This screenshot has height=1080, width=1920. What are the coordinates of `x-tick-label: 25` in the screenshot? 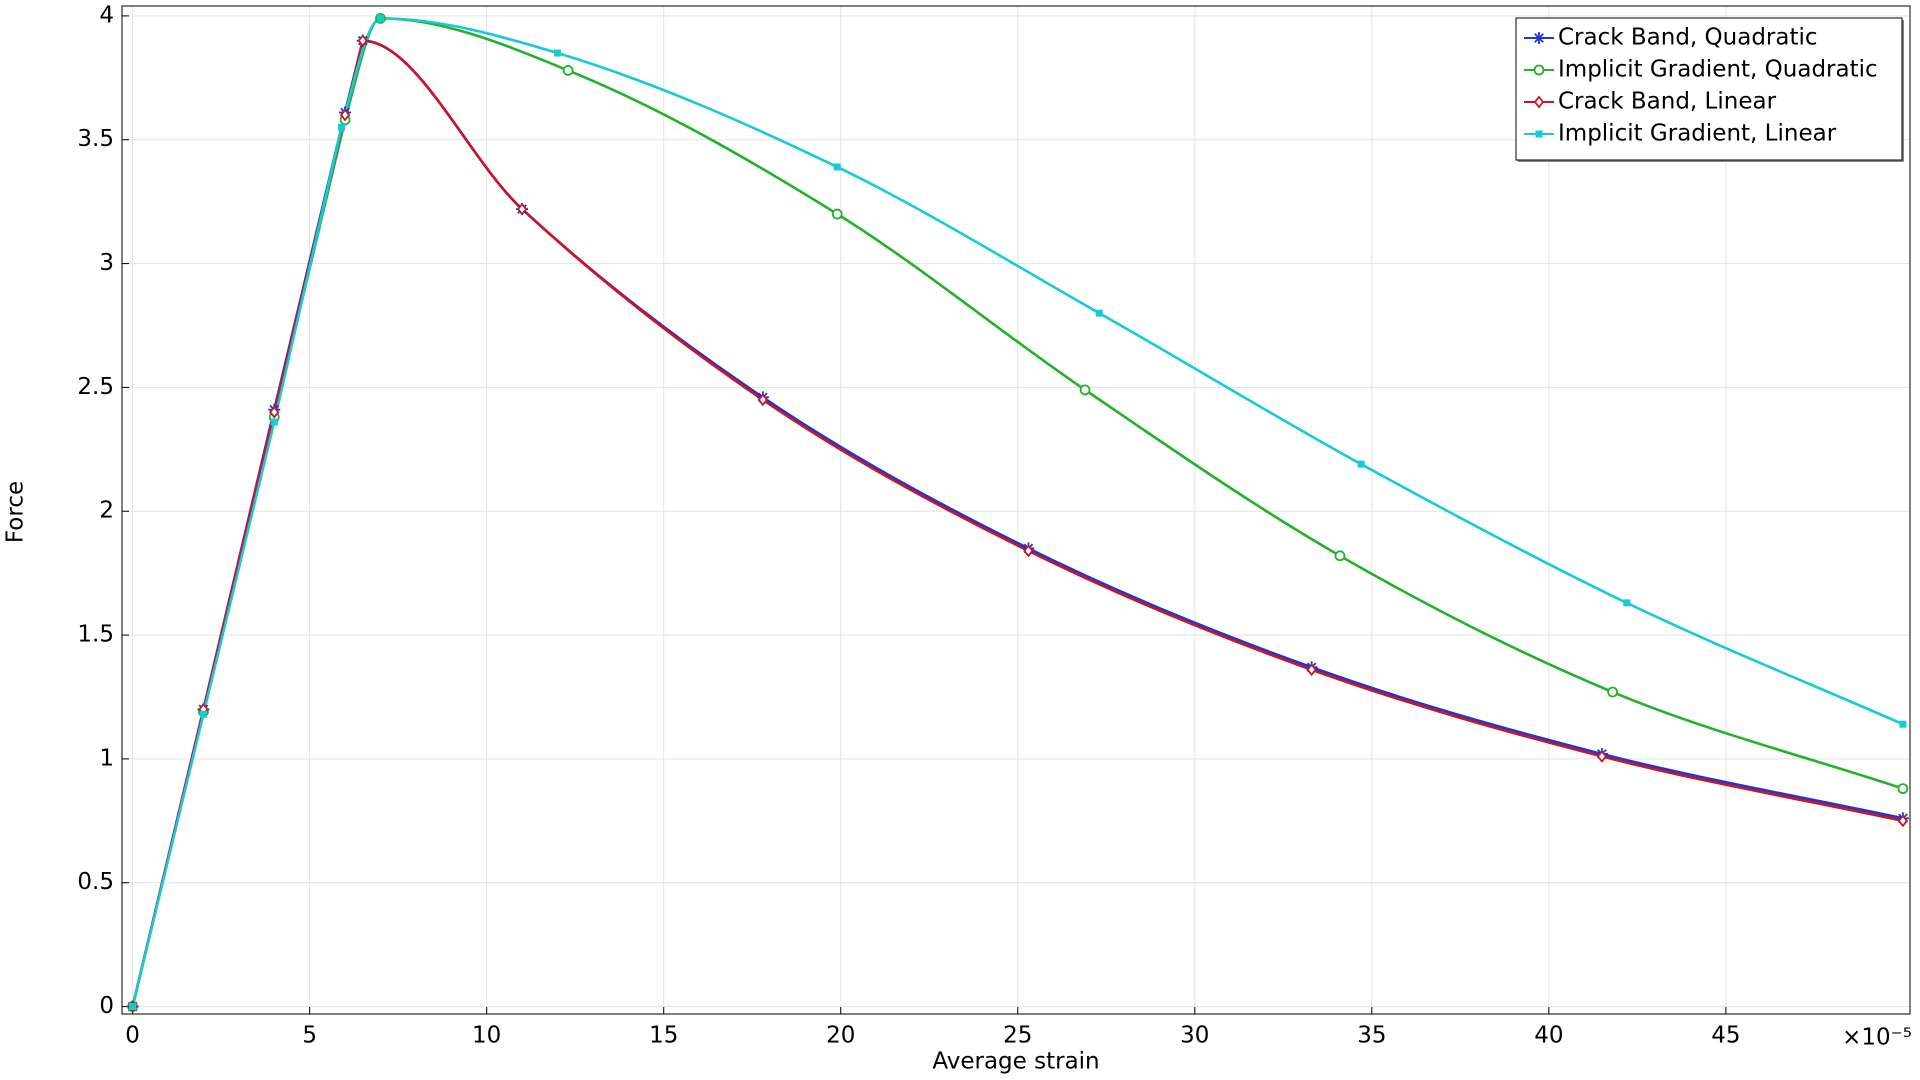 It's located at (1017, 1036).